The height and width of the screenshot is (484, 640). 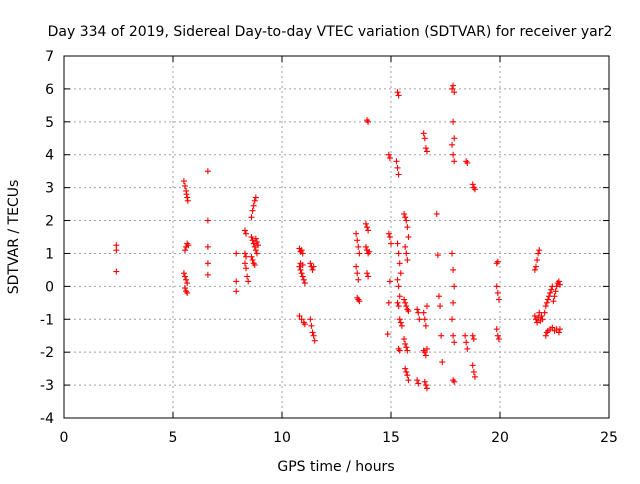 I want to click on y-axis-label: SDTVAR / TECUs, so click(x=14, y=237).